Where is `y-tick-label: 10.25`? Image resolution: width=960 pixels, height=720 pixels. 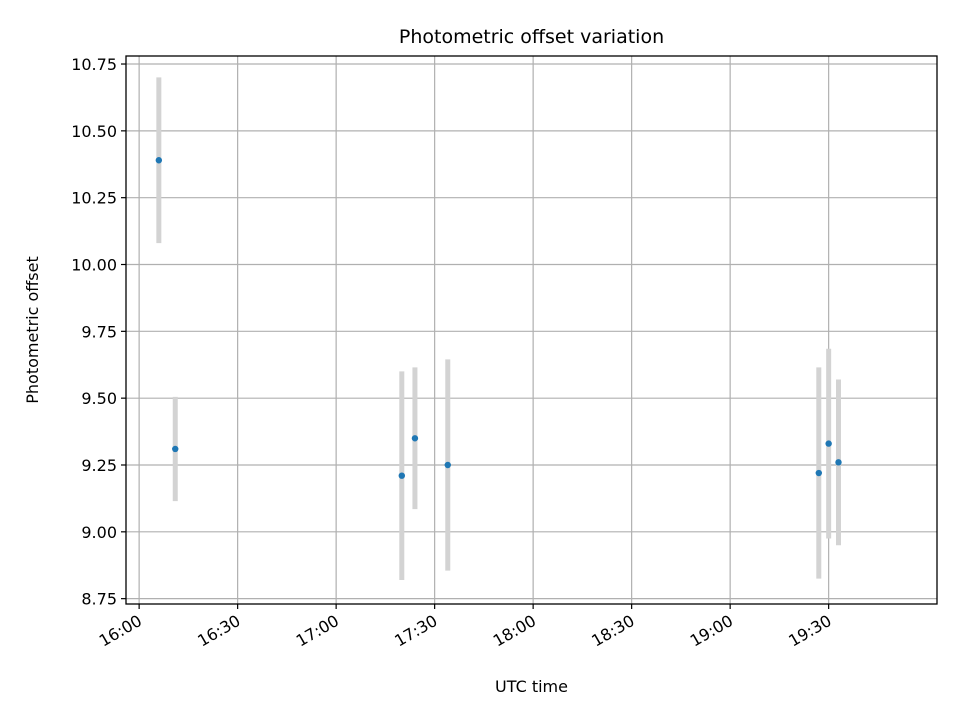 y-tick-label: 10.25 is located at coordinates (94, 198).